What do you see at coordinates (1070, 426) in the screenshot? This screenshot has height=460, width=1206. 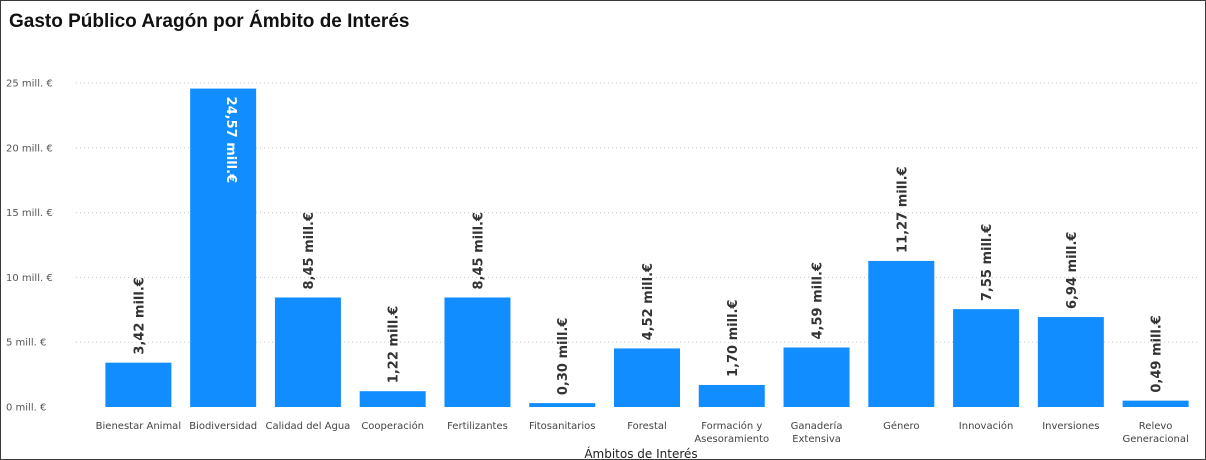 I see `x-tick-label: Inversiones` at bounding box center [1070, 426].